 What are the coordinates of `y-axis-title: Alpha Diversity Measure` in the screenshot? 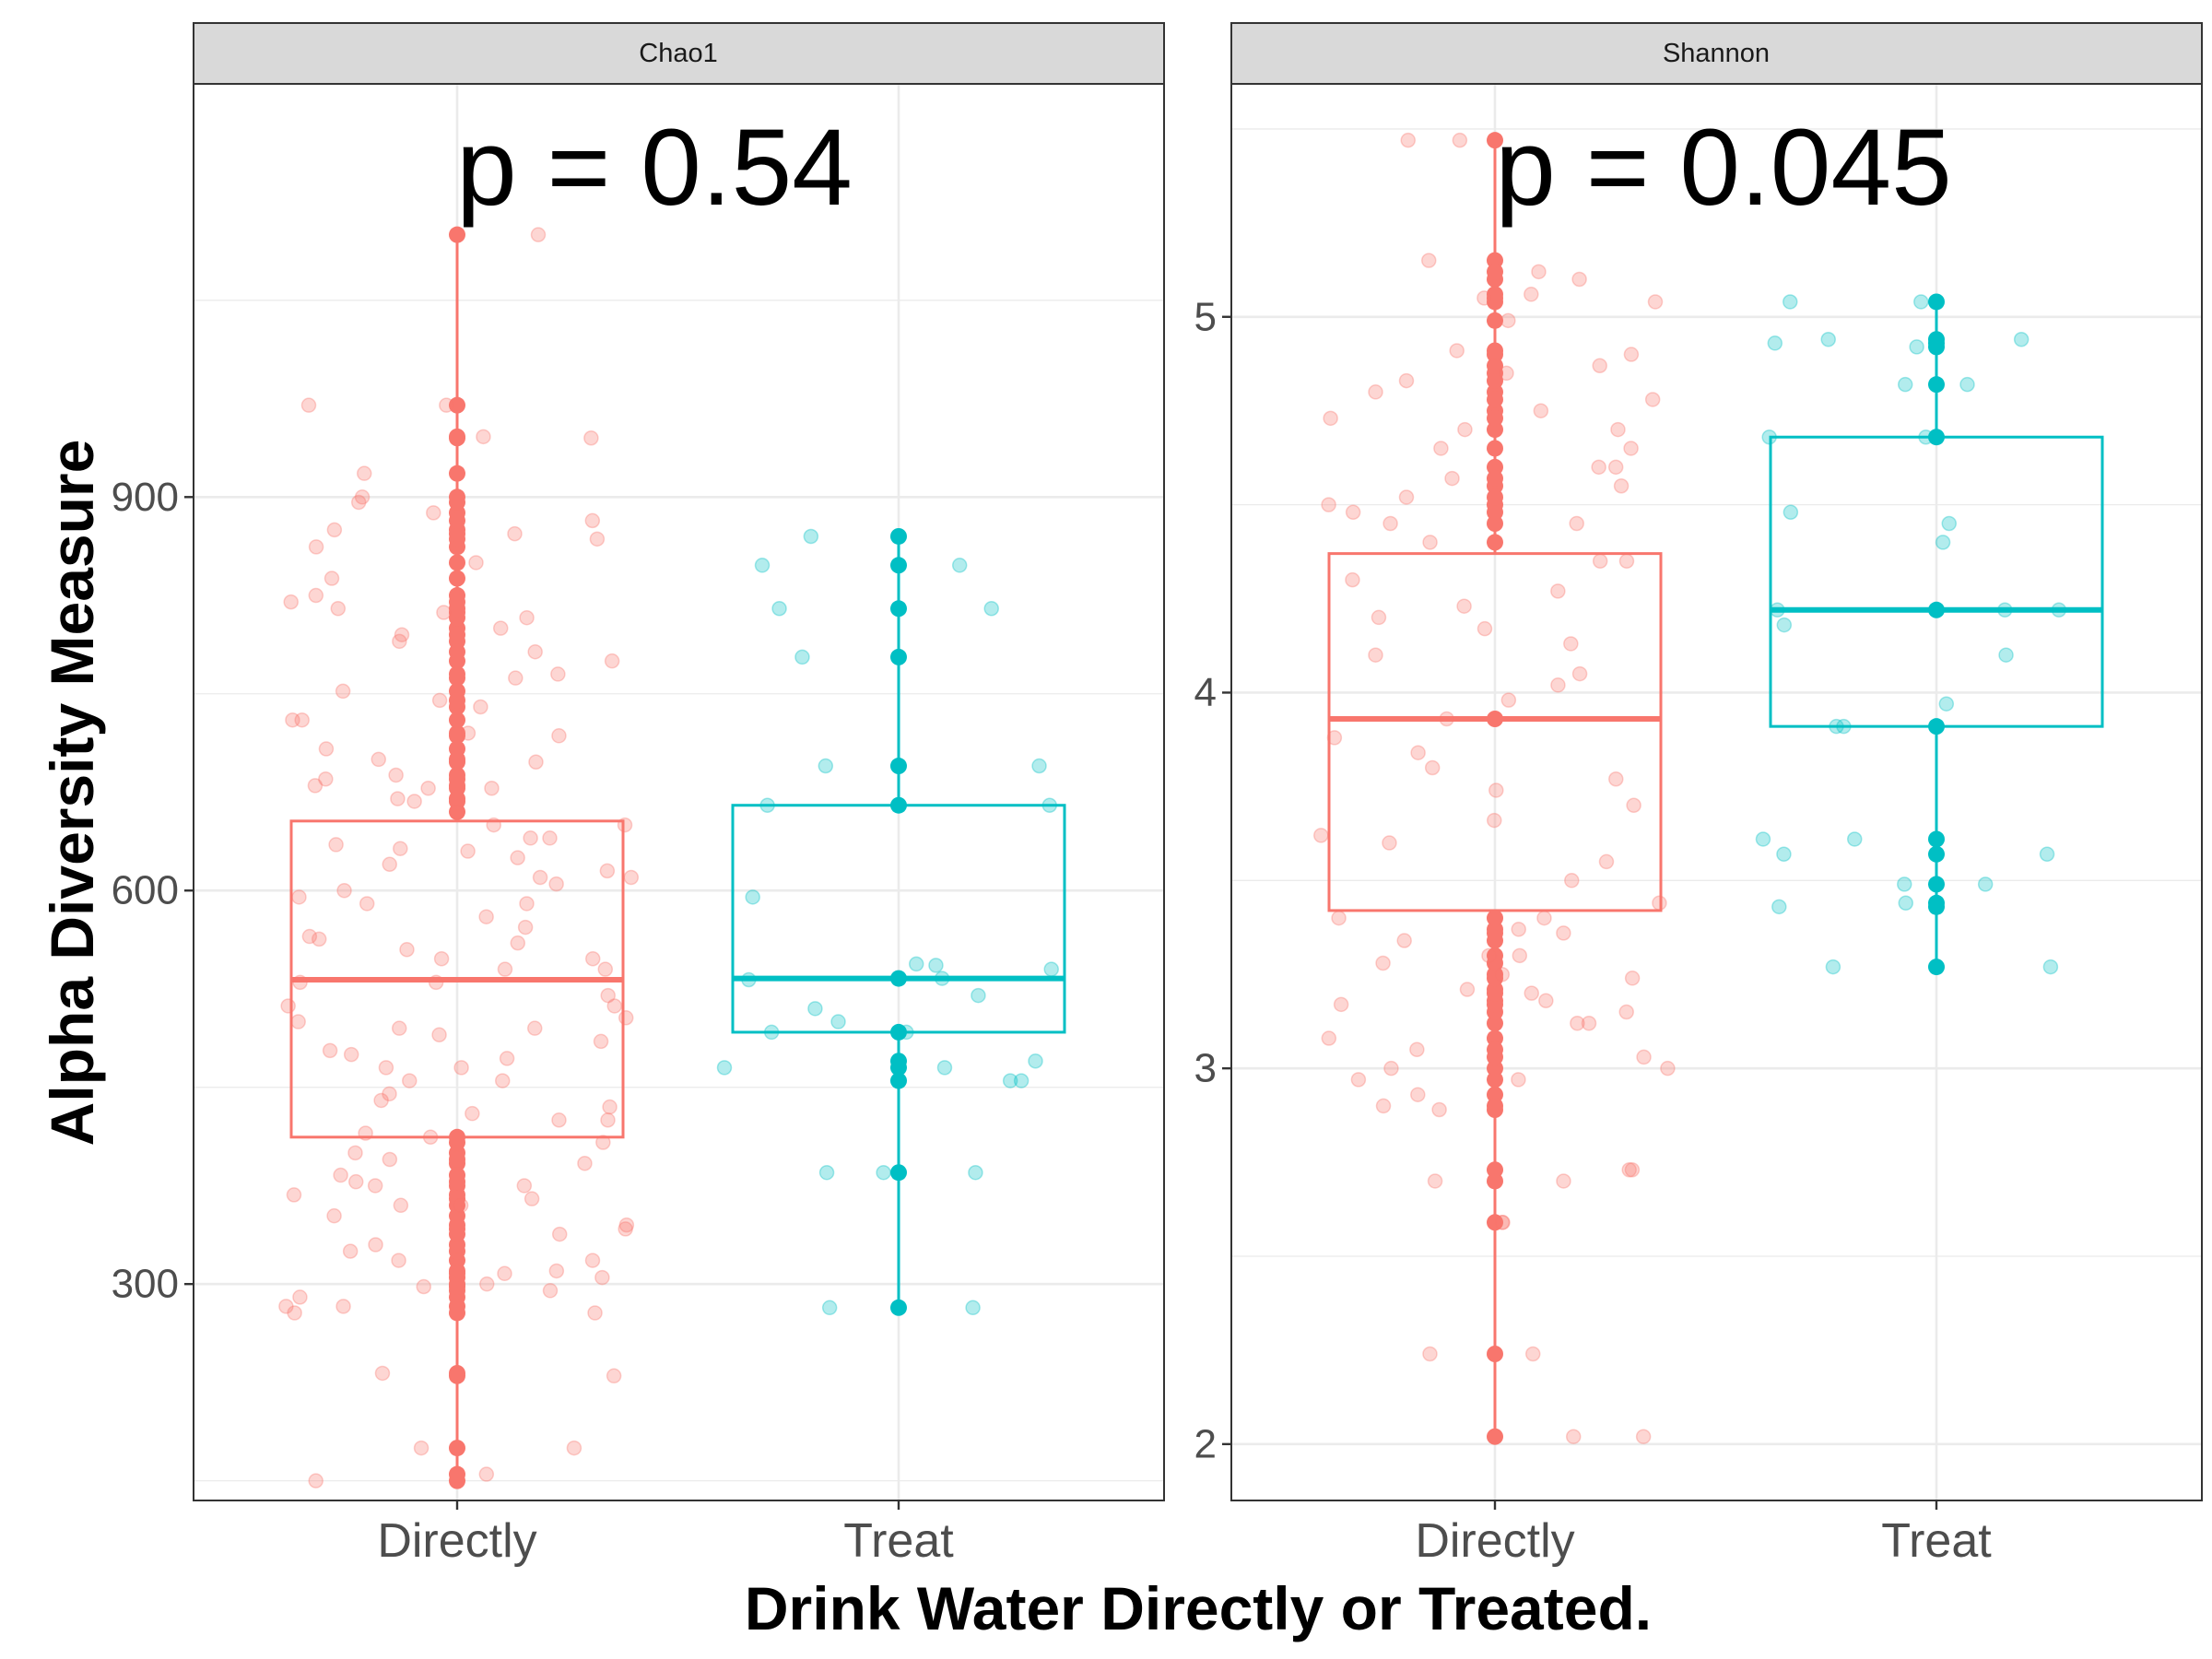 It's located at (72, 793).